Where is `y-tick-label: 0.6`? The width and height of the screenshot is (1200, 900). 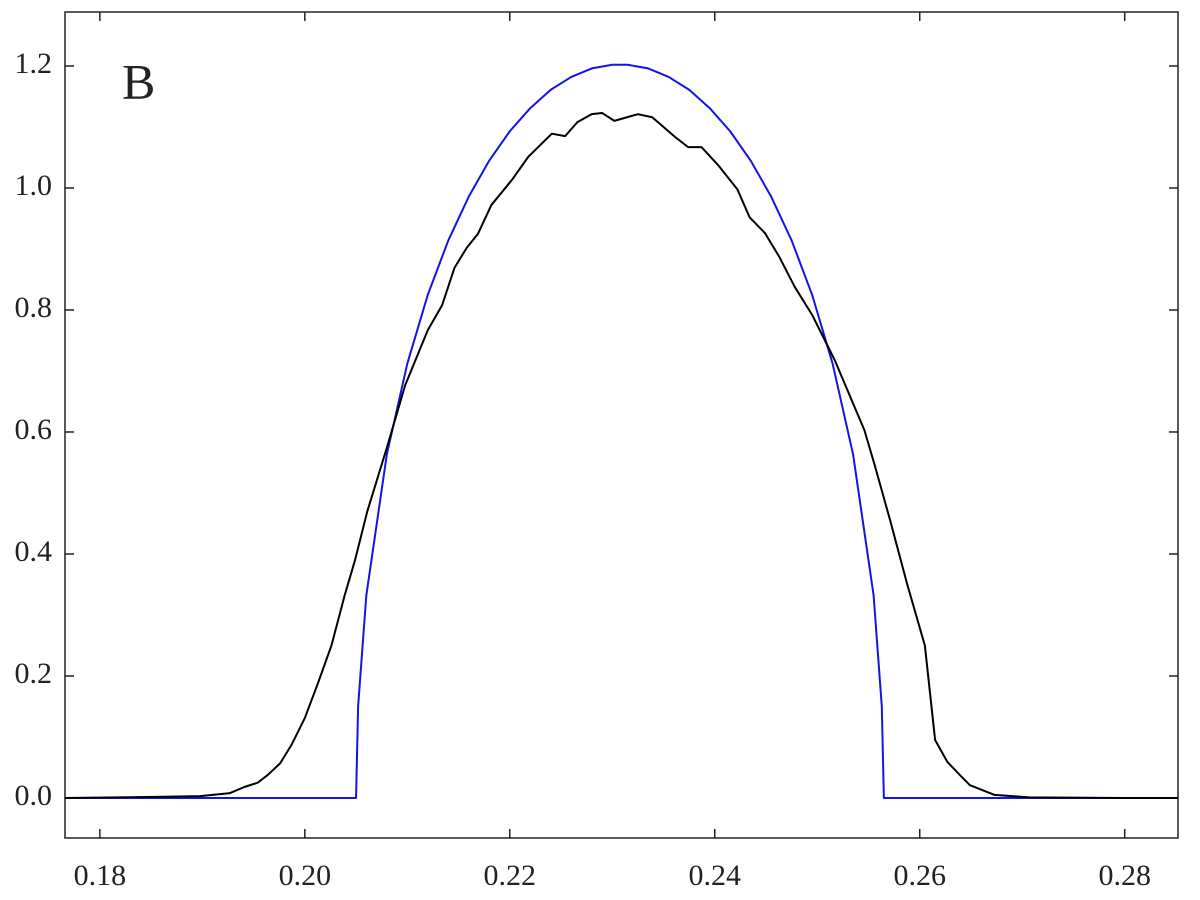 y-tick-label: 0.6 is located at coordinates (34, 429).